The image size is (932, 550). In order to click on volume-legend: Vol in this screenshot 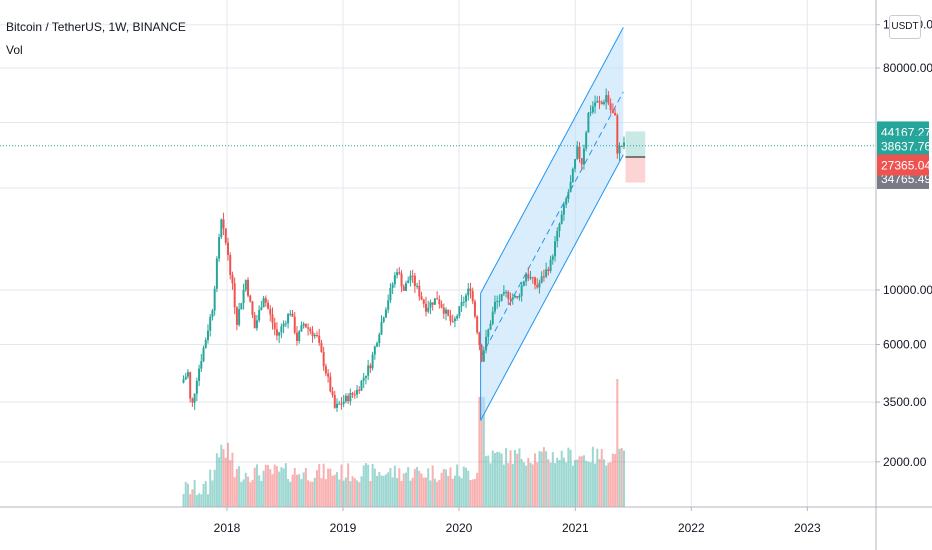, I will do `click(14, 50)`.